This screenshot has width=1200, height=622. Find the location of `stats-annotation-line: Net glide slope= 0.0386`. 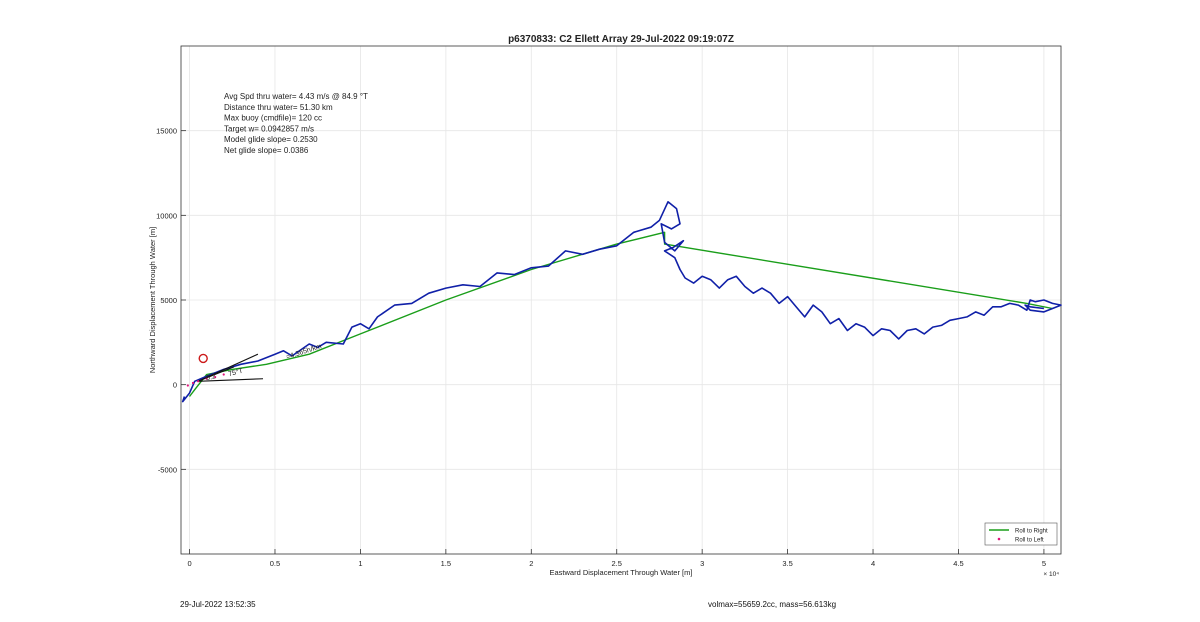

stats-annotation-line: Net glide slope= 0.0386 is located at coordinates (266, 150).